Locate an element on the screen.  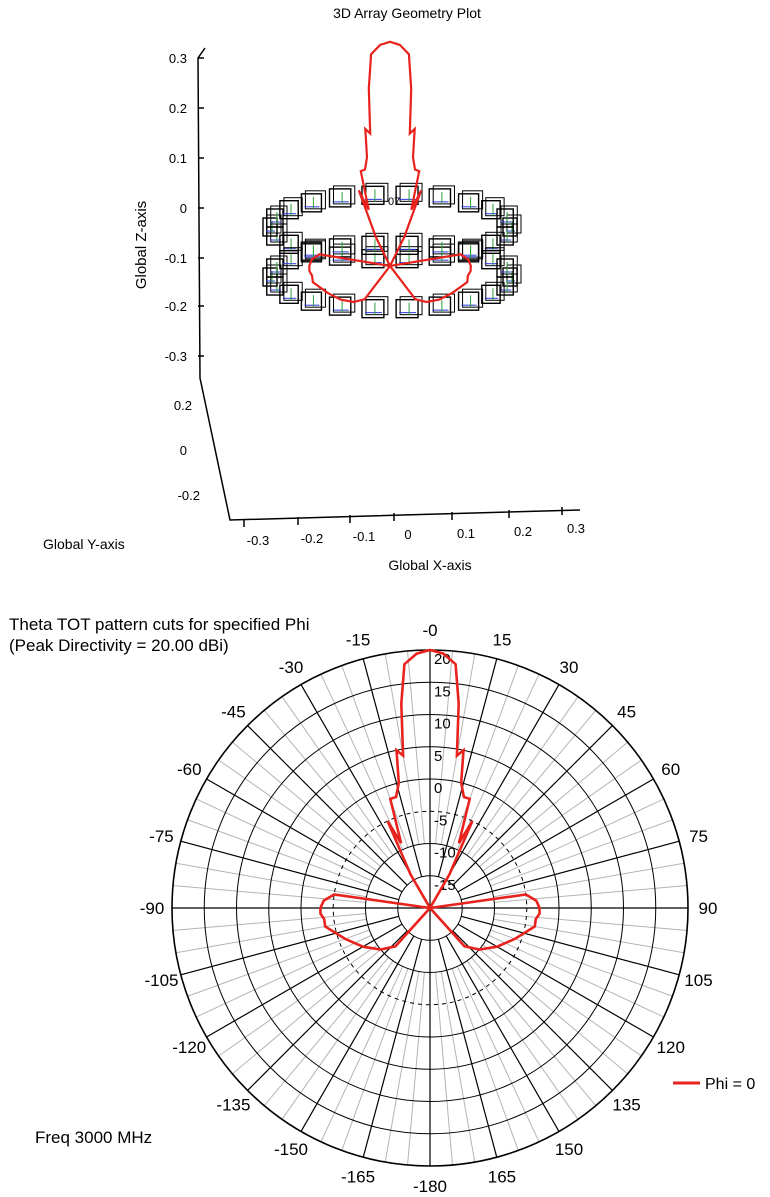
z-tick-label: -0.2 is located at coordinates (176, 306).